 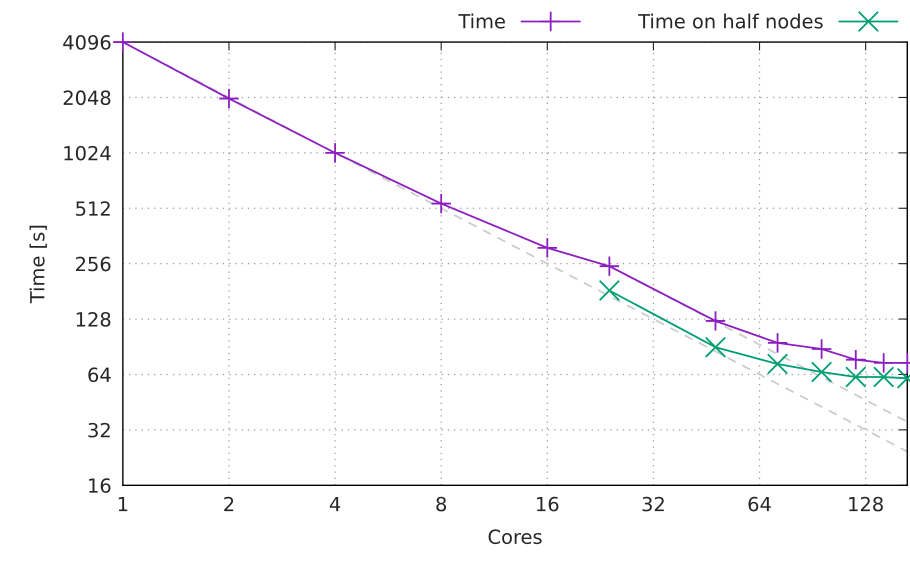 I want to click on x-tick-label: 16, so click(x=547, y=504).